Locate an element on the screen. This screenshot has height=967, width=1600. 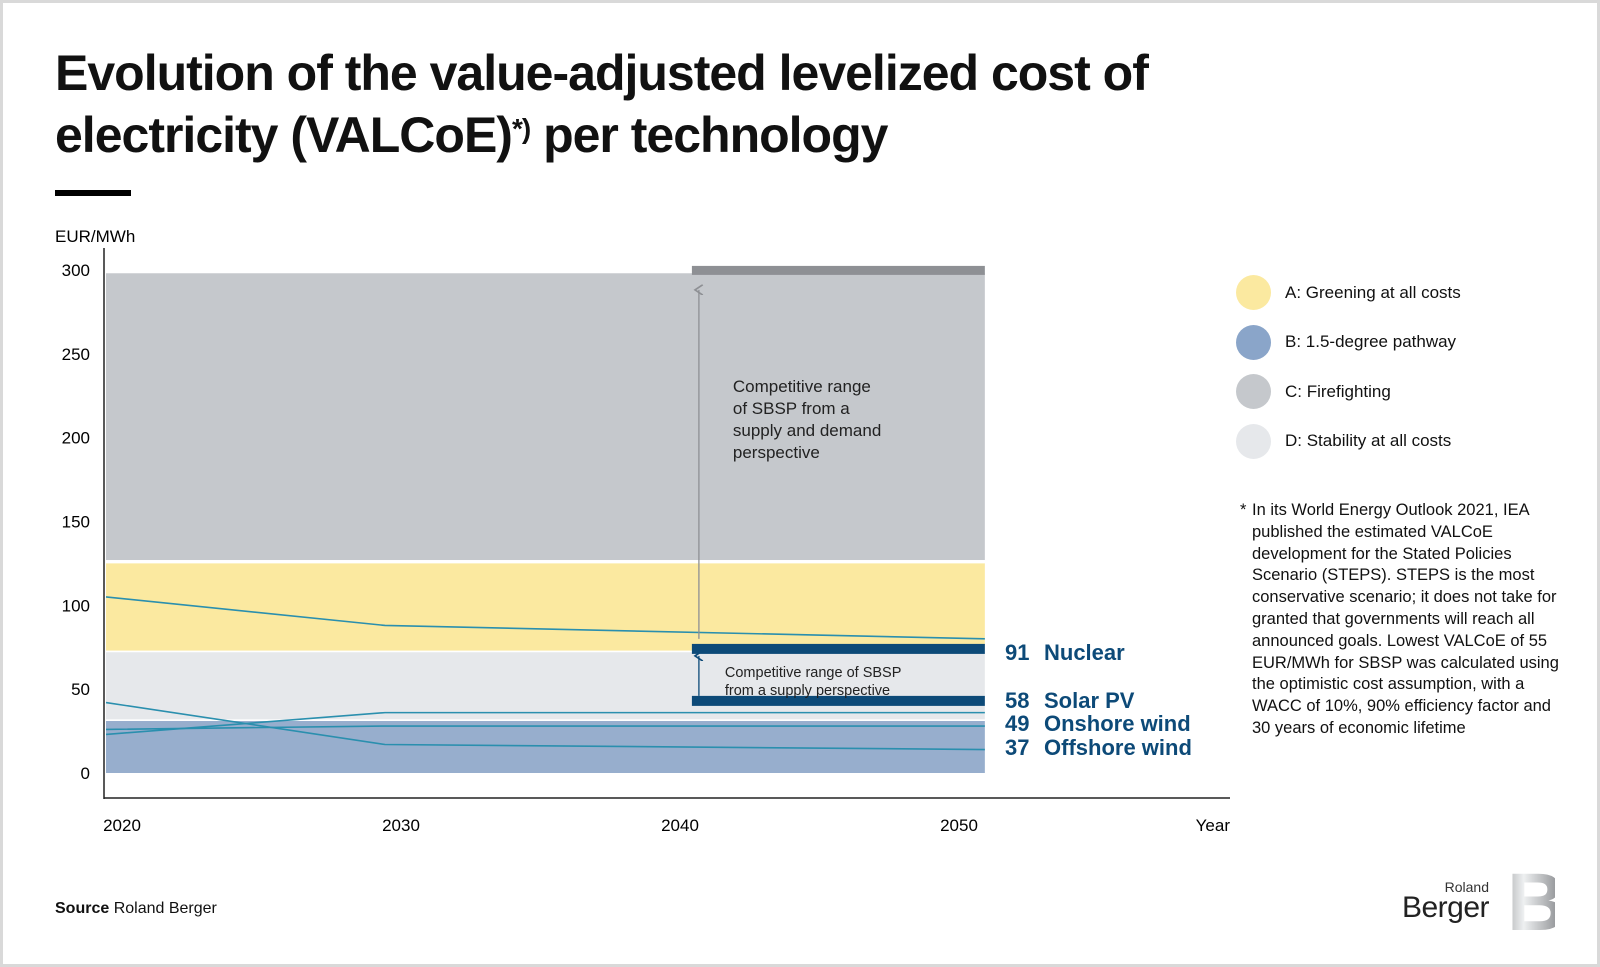
legend-item-c: C: Firefighting is located at coordinates (1348, 392).